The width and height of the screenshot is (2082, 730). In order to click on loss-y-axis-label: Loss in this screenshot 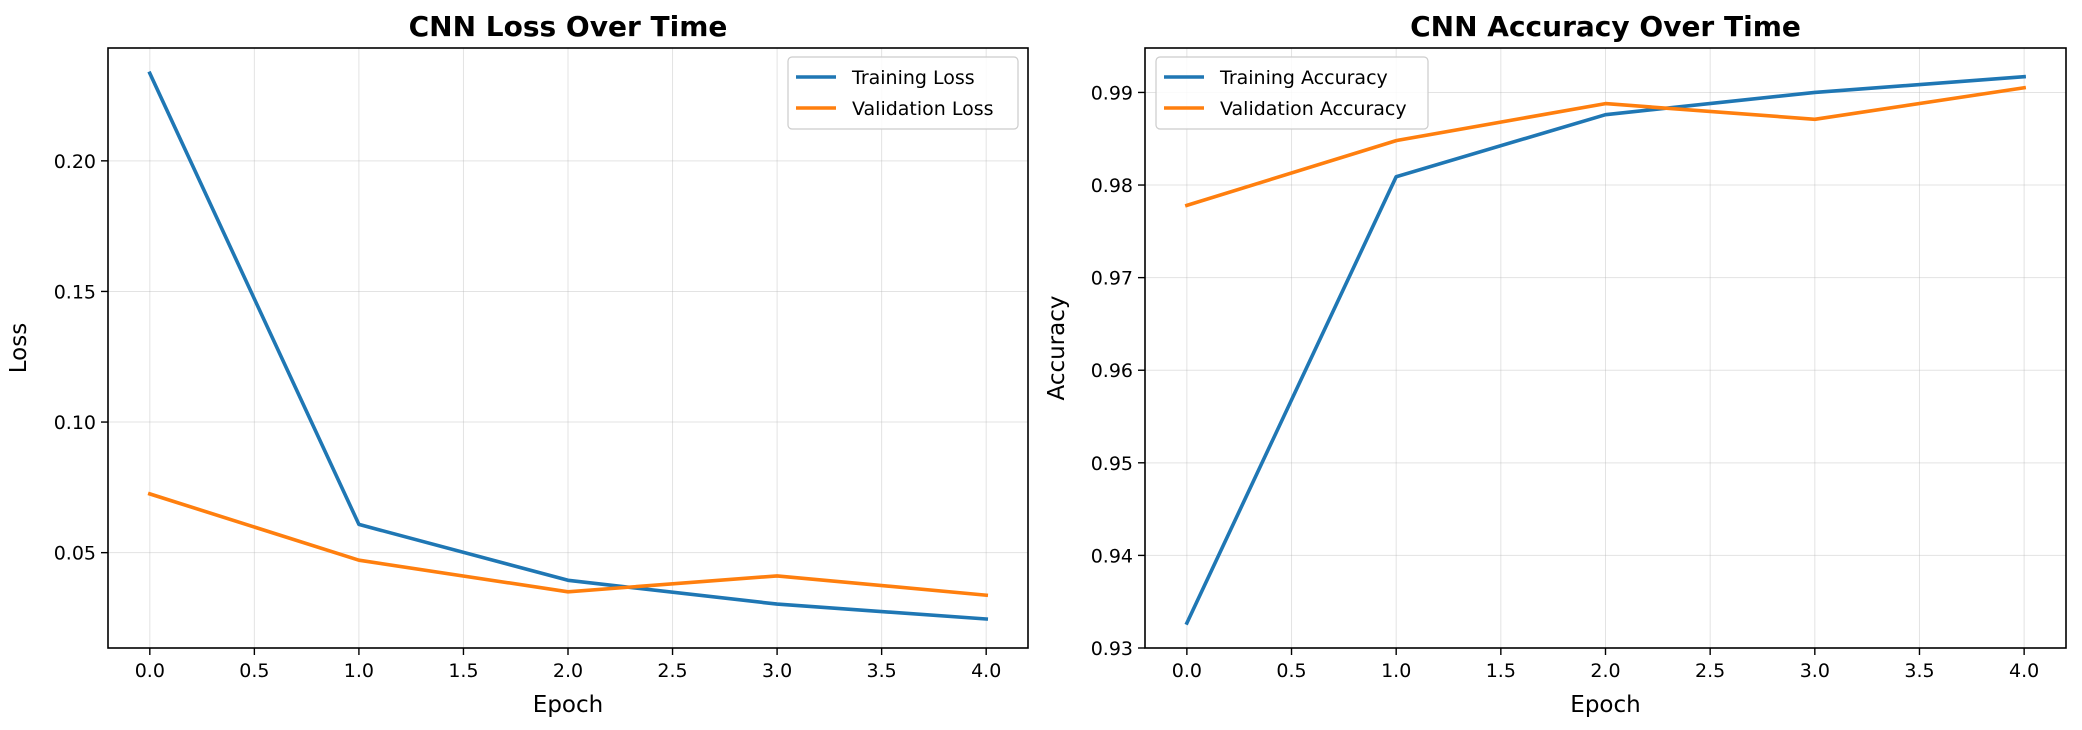, I will do `click(19, 348)`.